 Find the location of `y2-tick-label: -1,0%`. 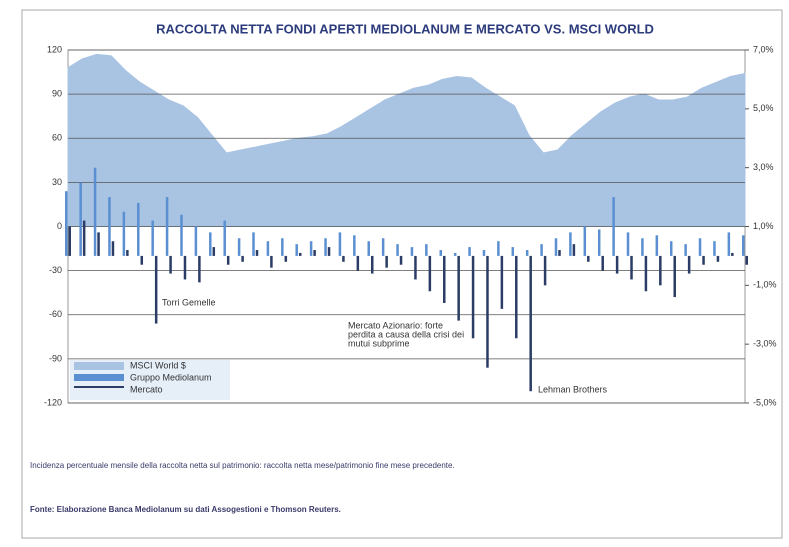

y2-tick-label: -1,0% is located at coordinates (765, 285).